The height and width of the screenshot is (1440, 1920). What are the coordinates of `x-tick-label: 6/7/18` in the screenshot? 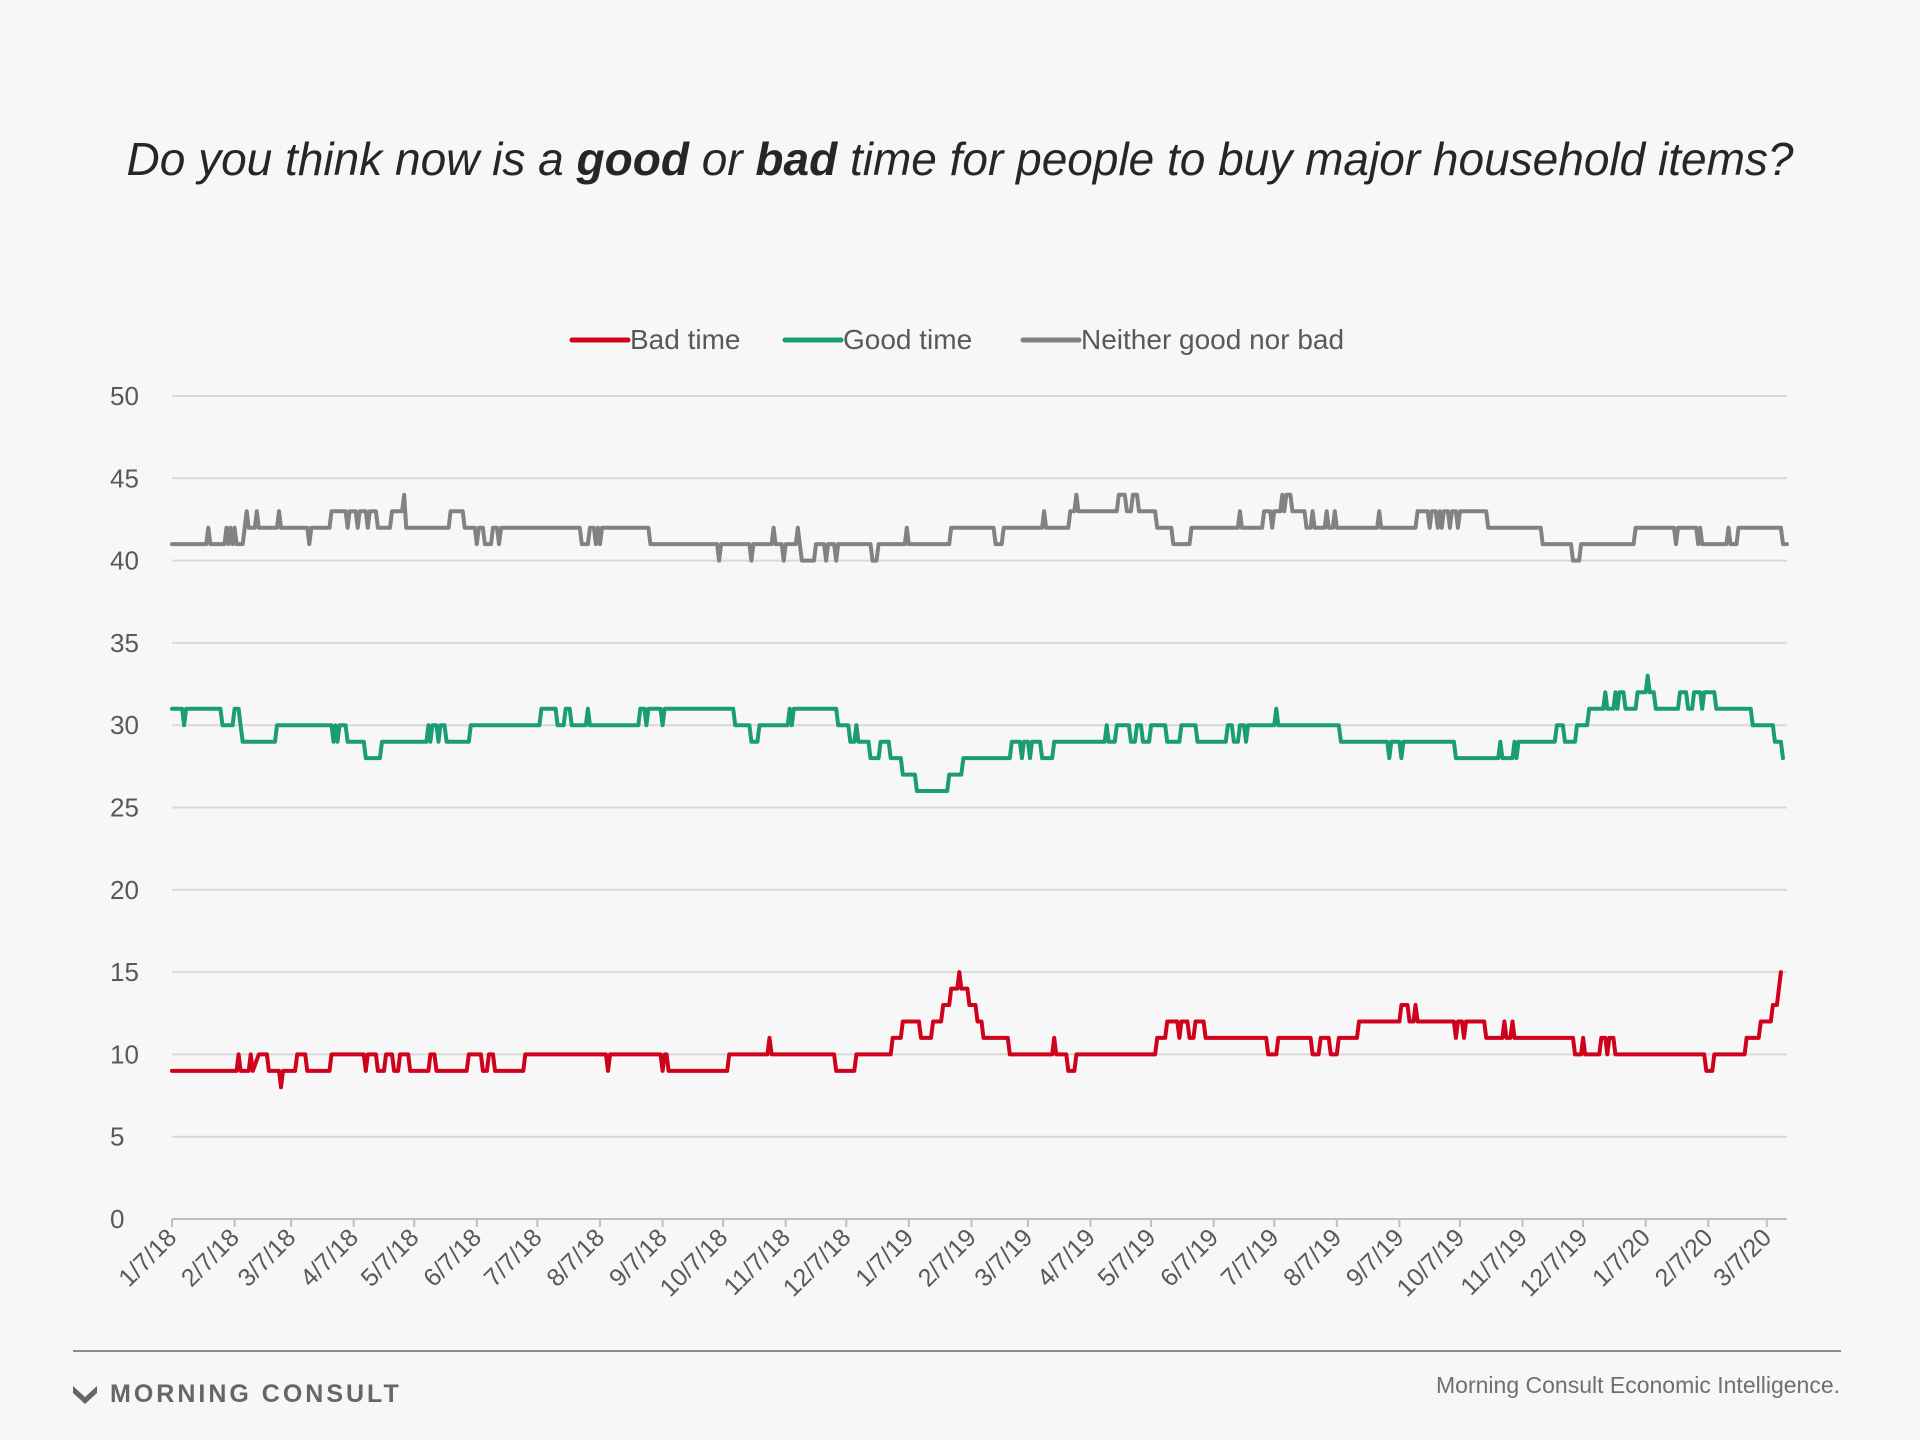 It's located at (452, 1257).